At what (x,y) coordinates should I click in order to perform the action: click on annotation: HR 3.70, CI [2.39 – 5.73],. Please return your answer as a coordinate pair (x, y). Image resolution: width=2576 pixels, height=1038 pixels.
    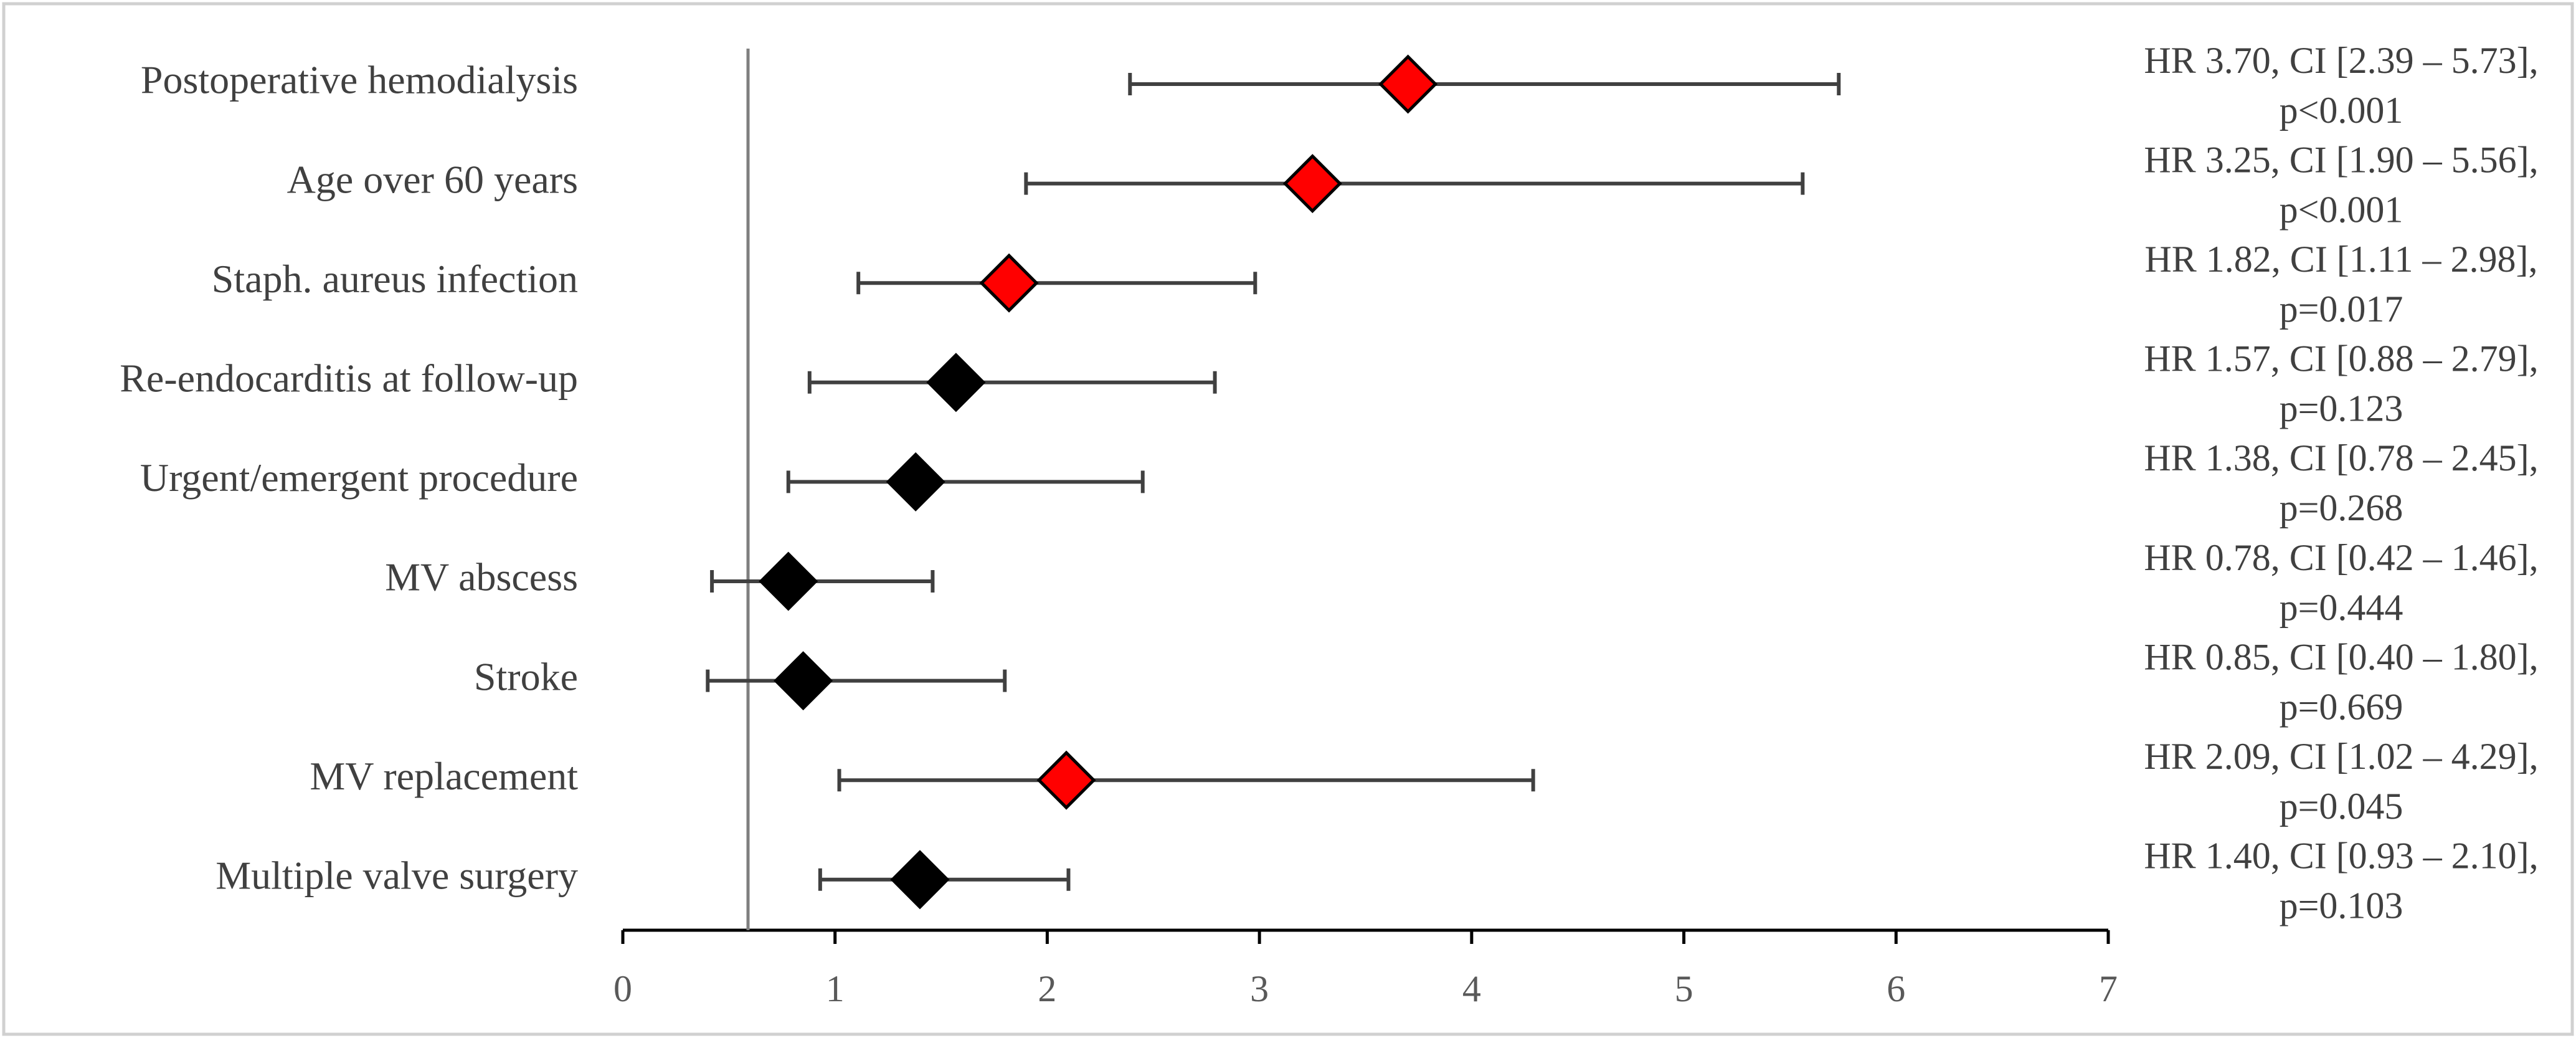
    Looking at the image, I should click on (2341, 61).